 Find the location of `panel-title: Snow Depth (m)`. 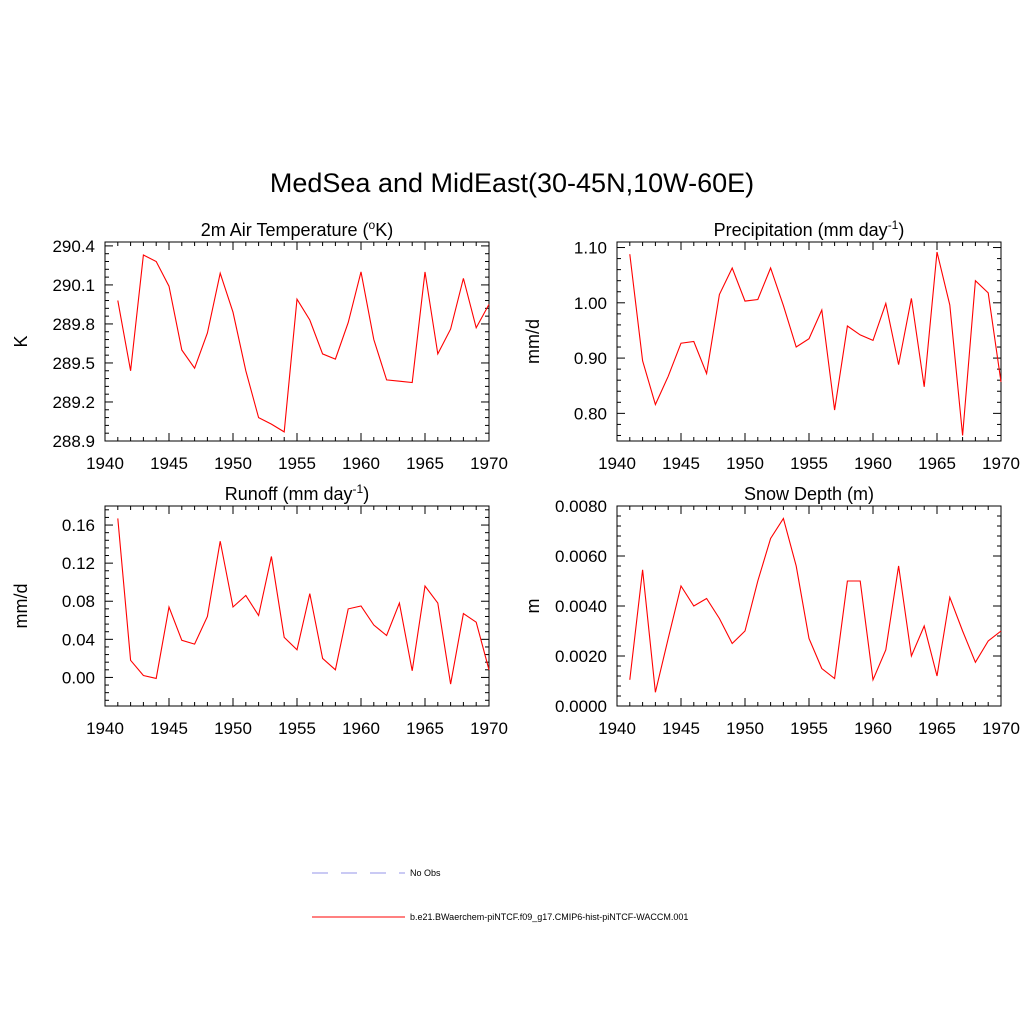

panel-title: Snow Depth (m) is located at coordinates (809, 494).